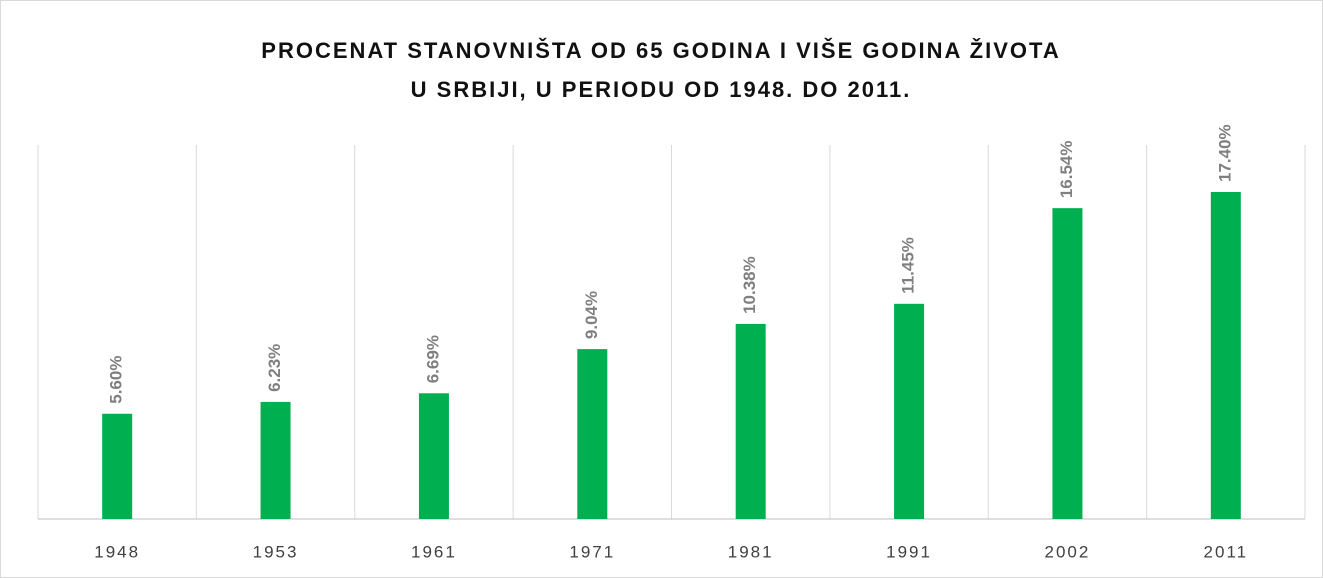 The image size is (1323, 578). I want to click on x-tick-label: 2002, so click(1068, 551).